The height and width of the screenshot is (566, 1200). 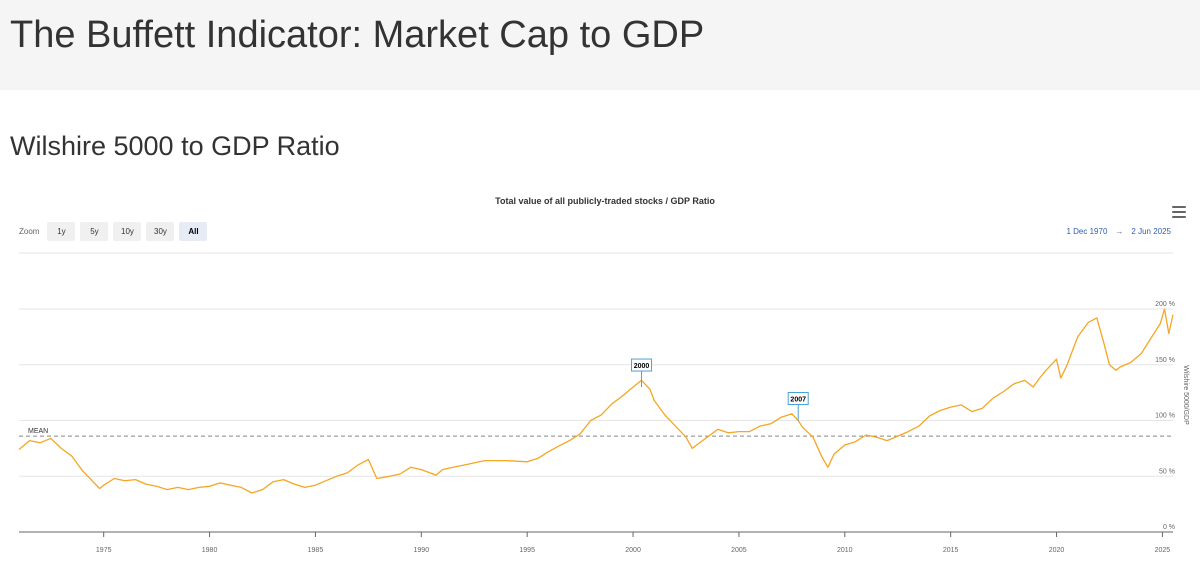 What do you see at coordinates (160, 231) in the screenshot?
I see `zoom-30y-button: 30y` at bounding box center [160, 231].